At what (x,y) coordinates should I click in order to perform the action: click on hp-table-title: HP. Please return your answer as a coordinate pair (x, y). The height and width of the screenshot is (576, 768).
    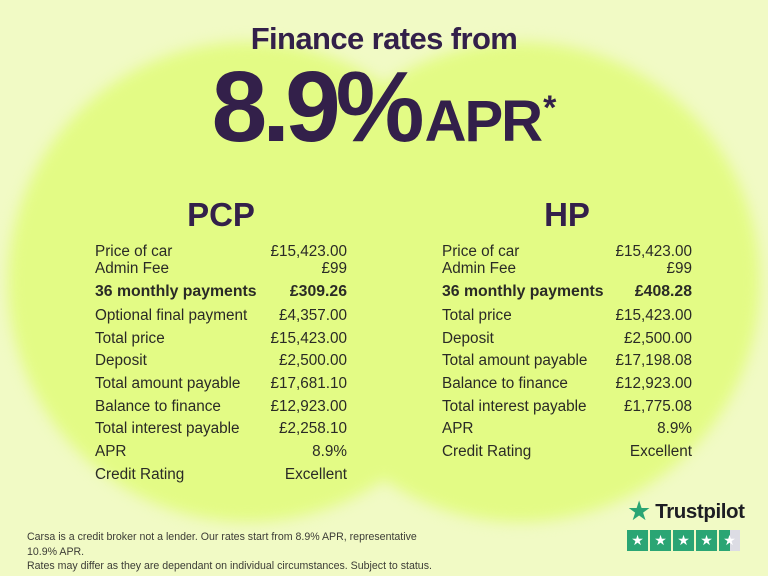
    Looking at the image, I should click on (567, 214).